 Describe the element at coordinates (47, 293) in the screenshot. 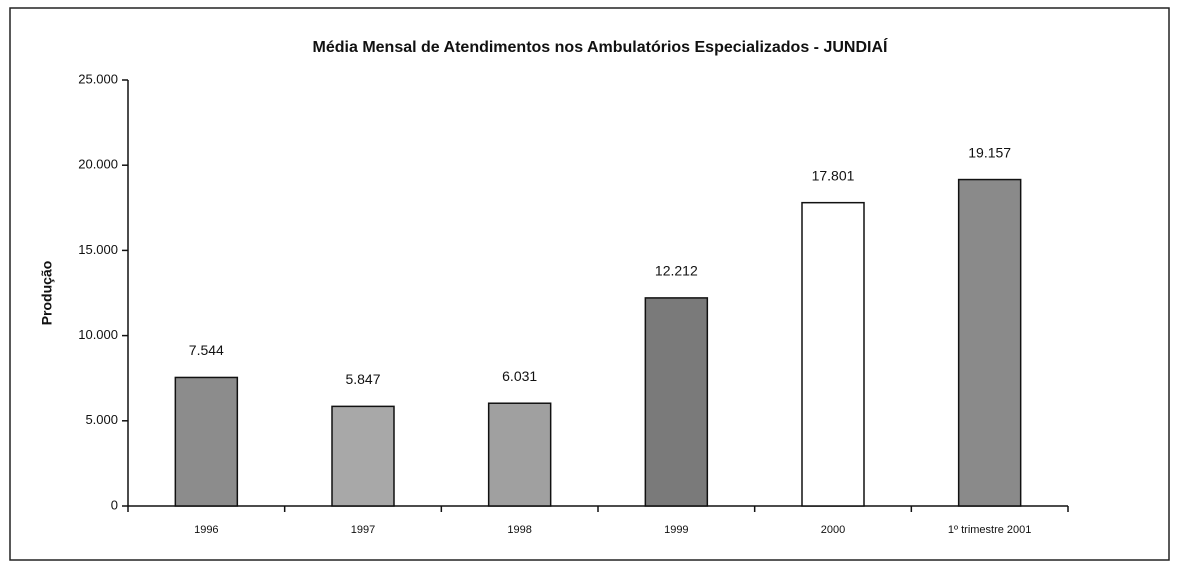

I see `y-axis-label: Produção` at that location.